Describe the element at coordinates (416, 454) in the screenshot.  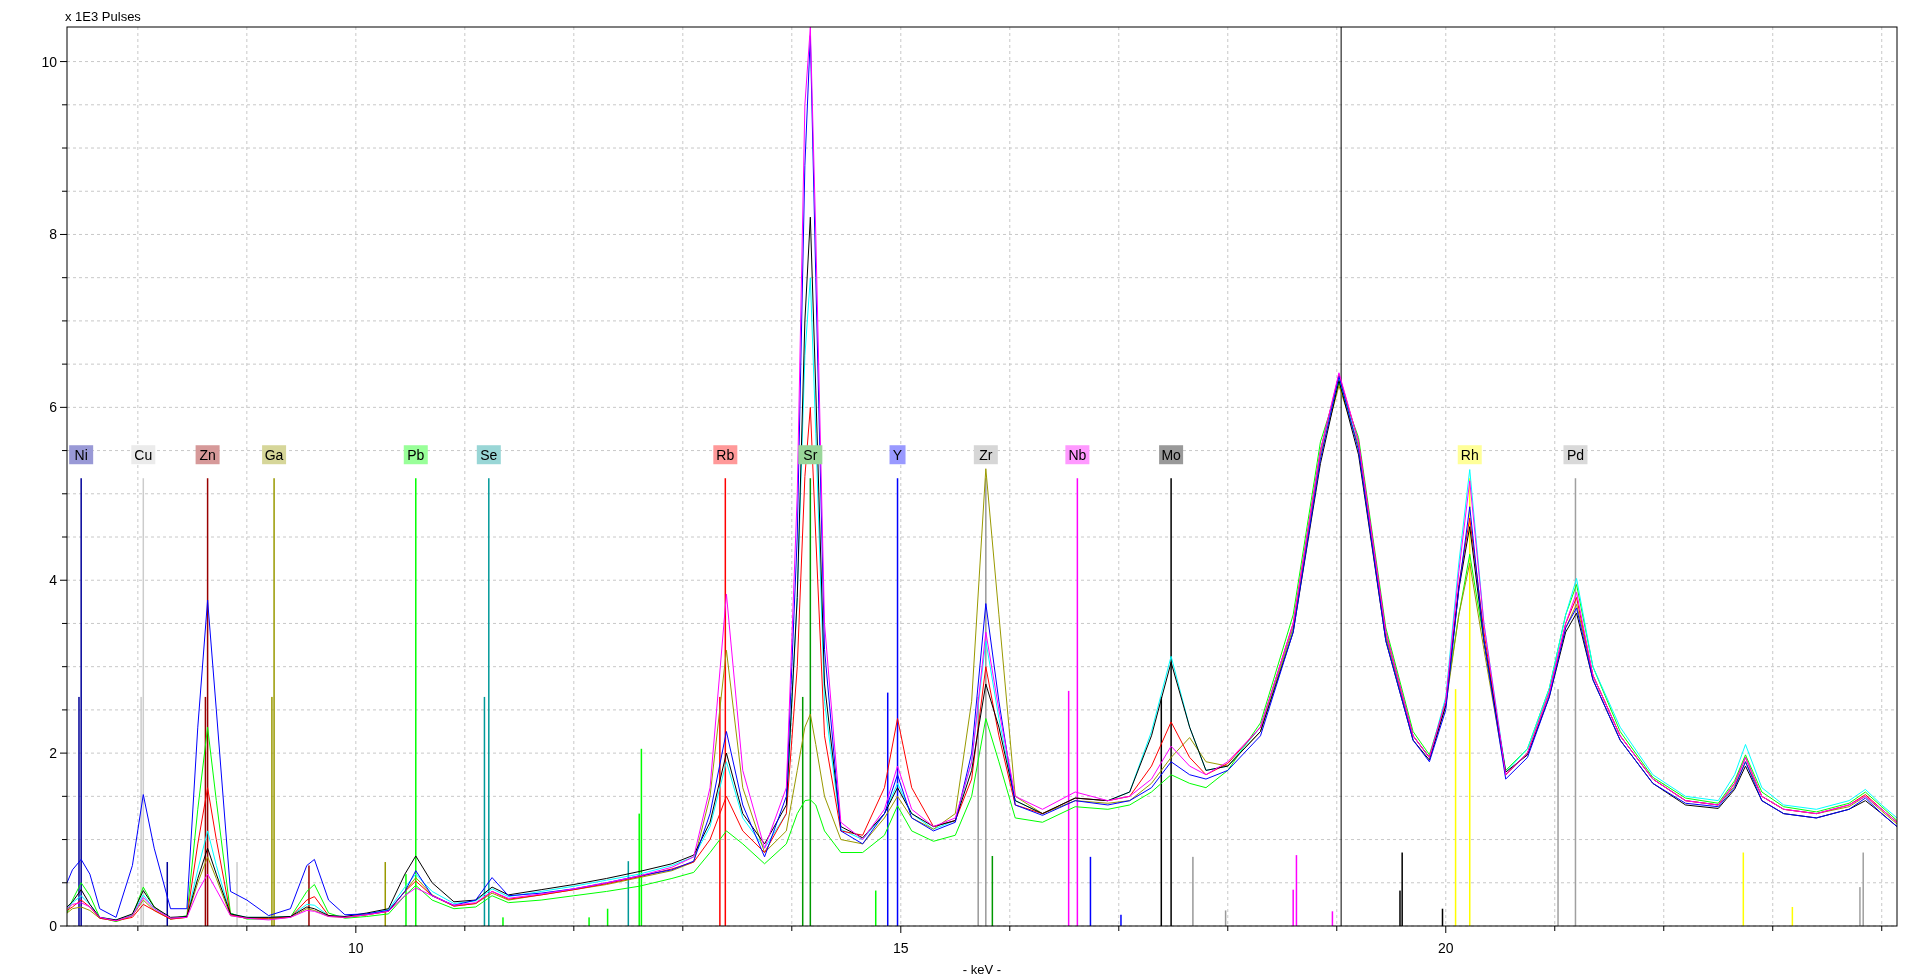
I see `annotation: Pb` at that location.